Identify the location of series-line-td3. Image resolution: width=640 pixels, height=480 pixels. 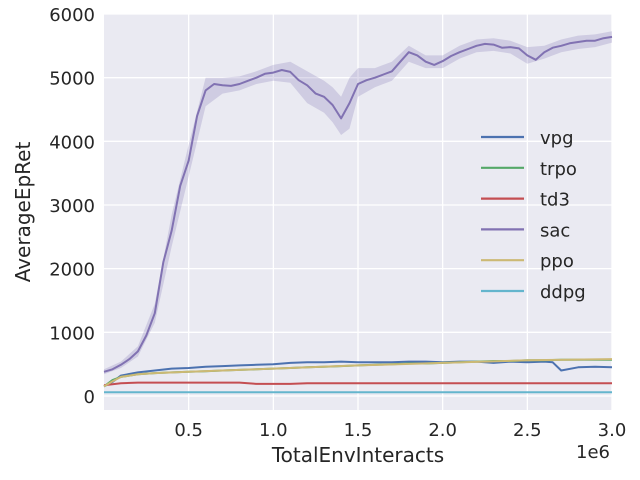
(357, 384).